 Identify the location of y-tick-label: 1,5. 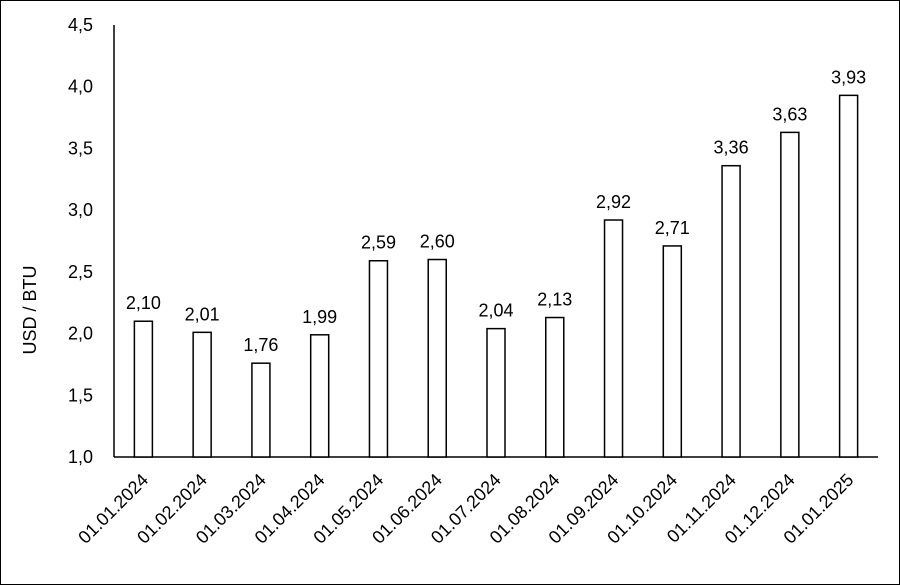
(80, 395).